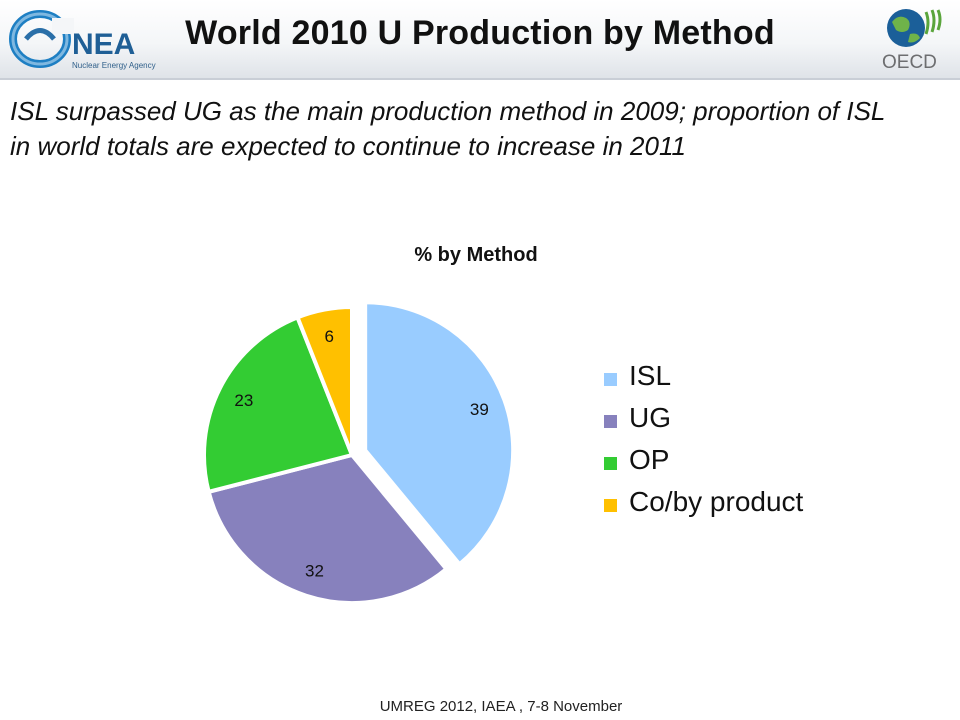 Image resolution: width=960 pixels, height=720 pixels. Describe the element at coordinates (649, 459) in the screenshot. I see `legend-label: OP` at that location.